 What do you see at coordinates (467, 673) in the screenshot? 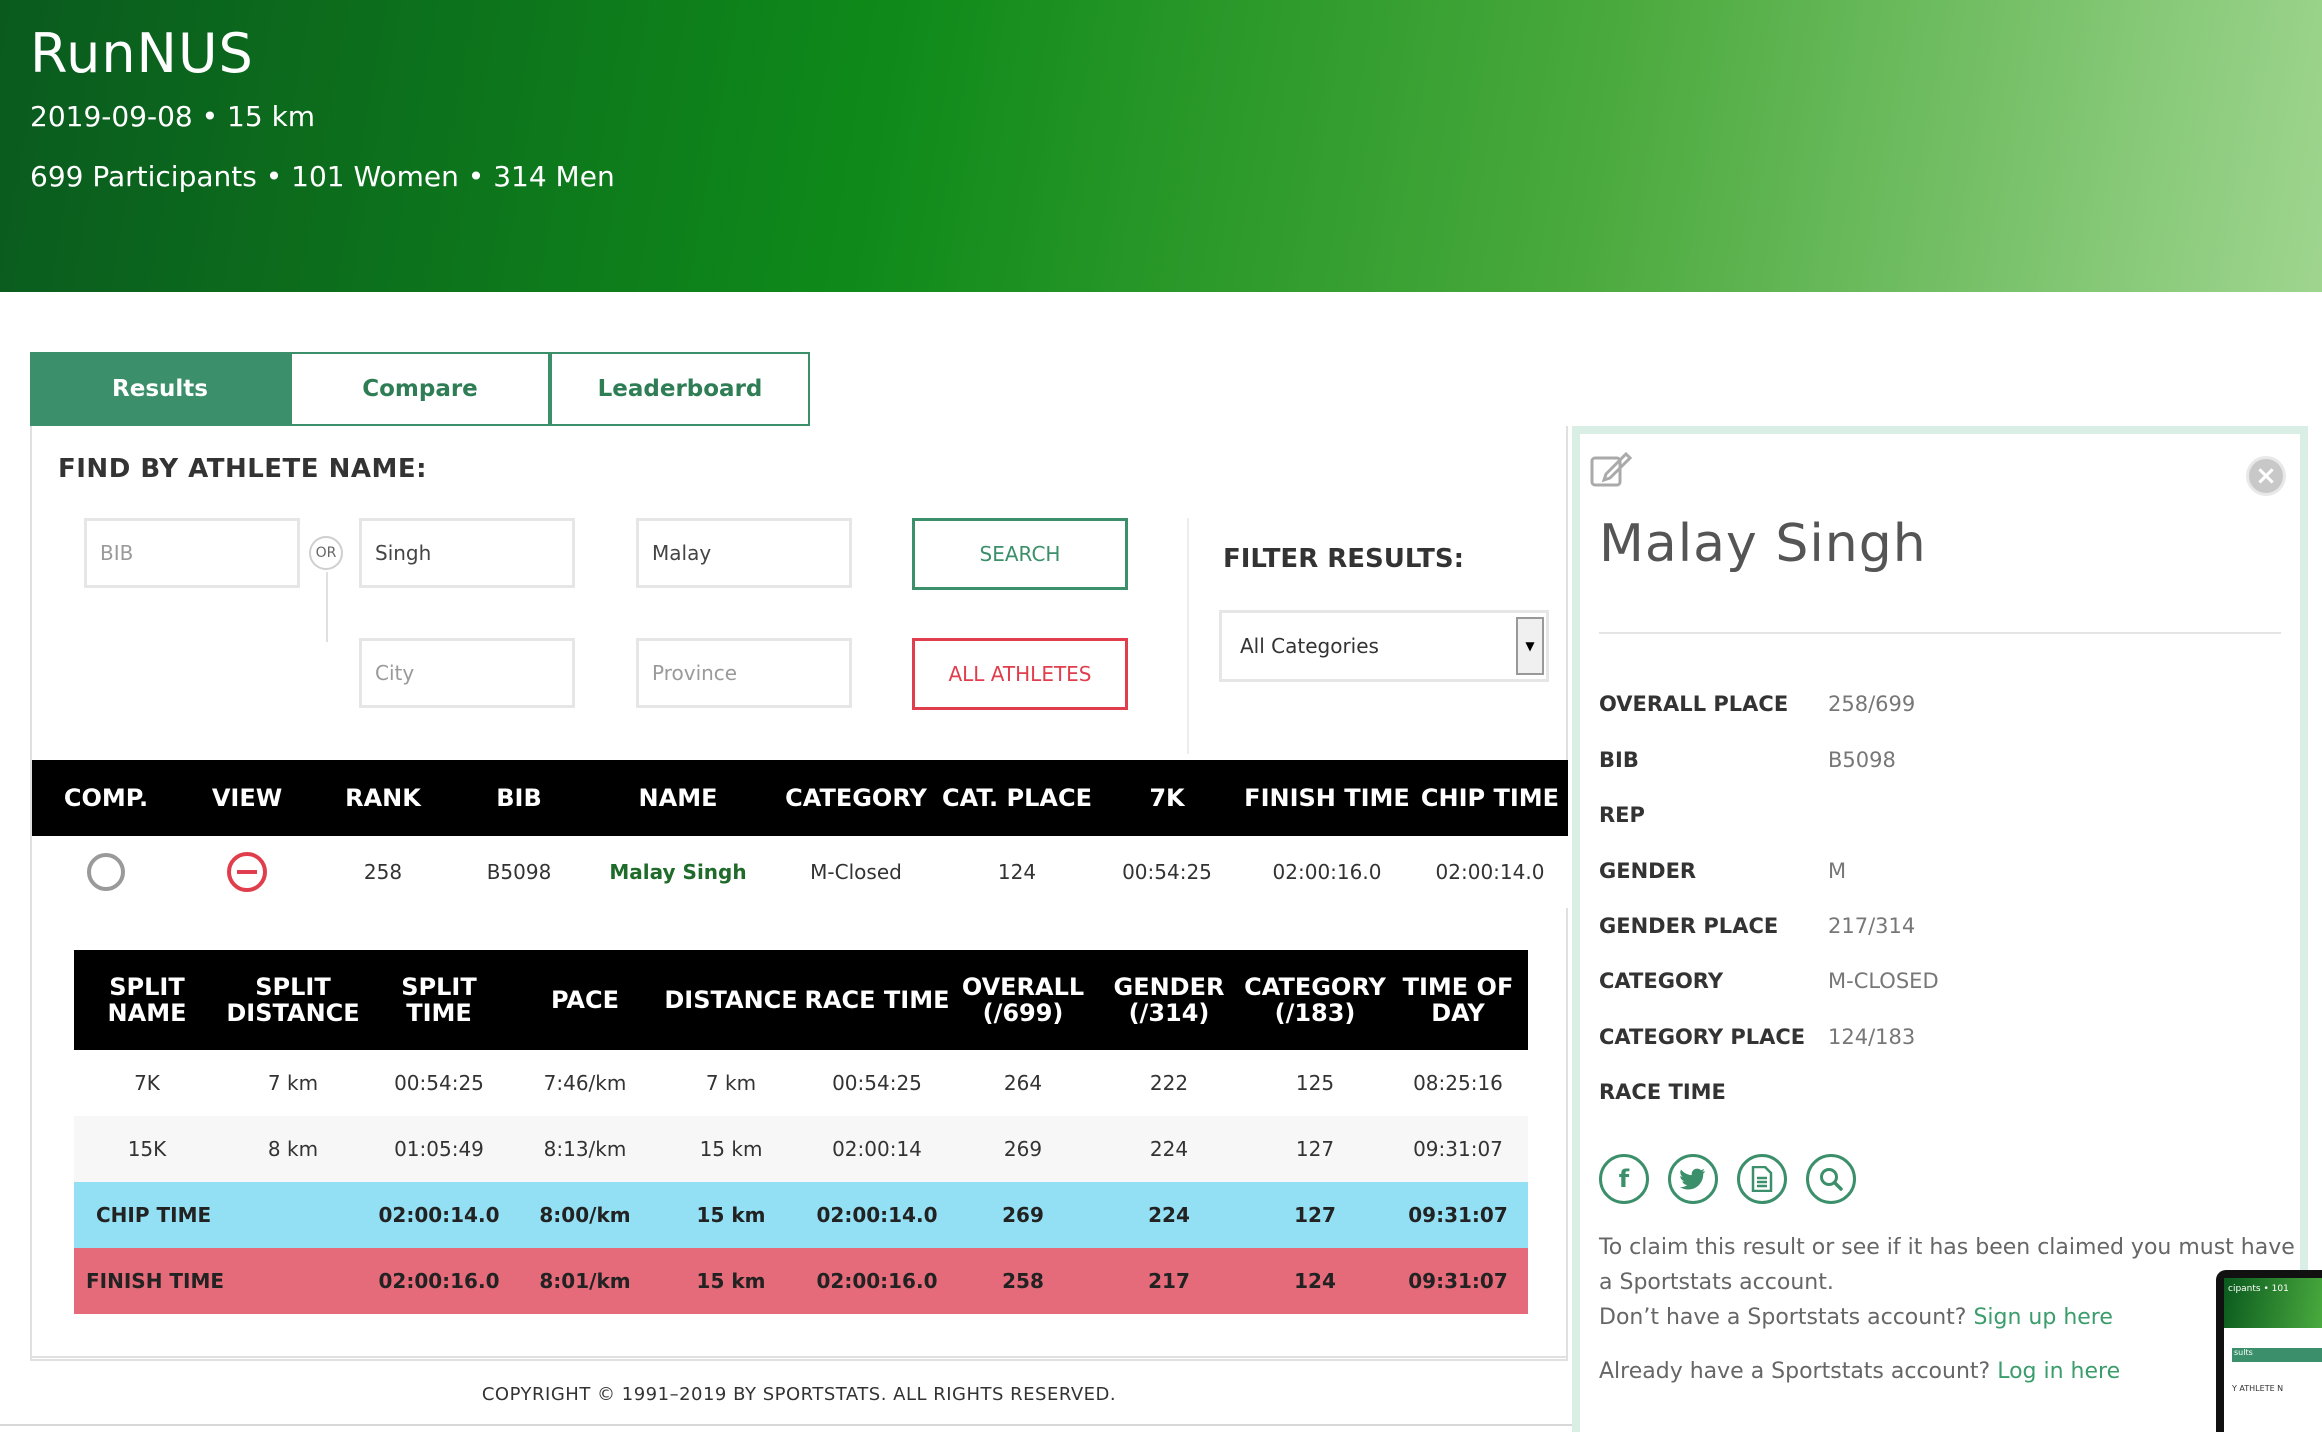
I see `city-input: City` at bounding box center [467, 673].